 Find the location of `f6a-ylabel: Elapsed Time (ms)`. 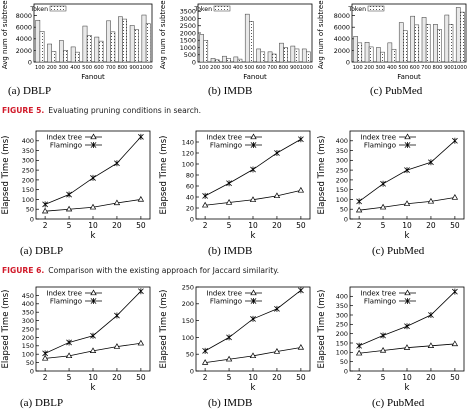

f6a-ylabel: Elapsed Time (ms) is located at coordinates (6, 175).